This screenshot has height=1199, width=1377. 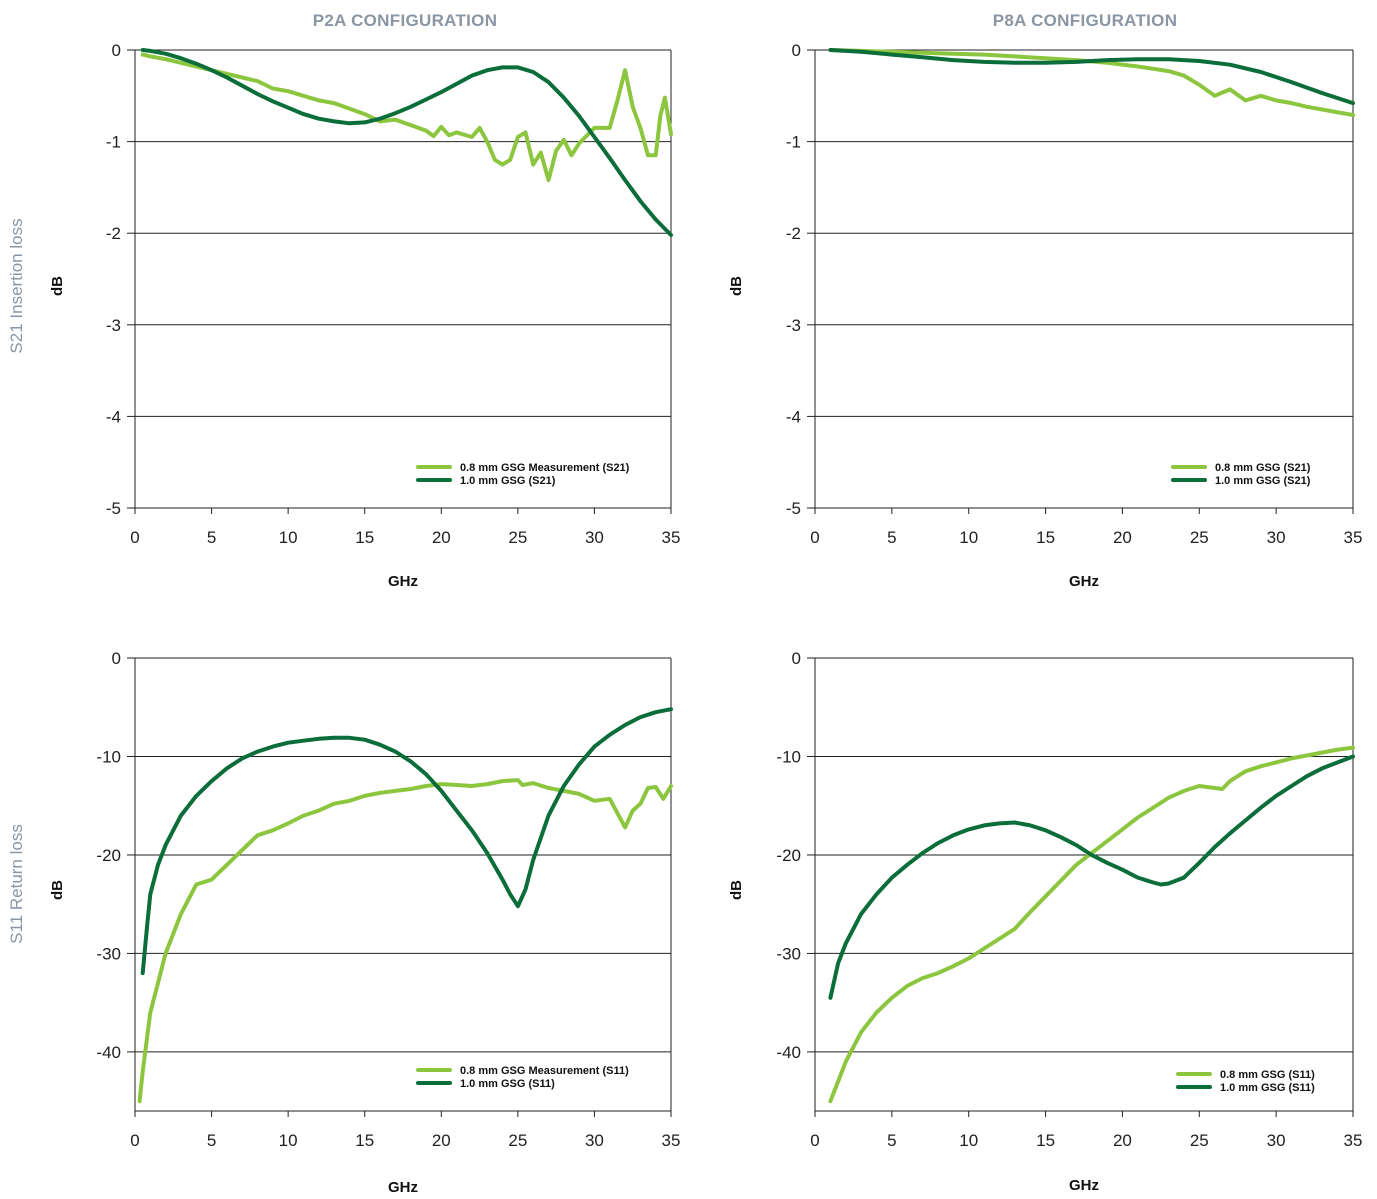 What do you see at coordinates (1263, 468) in the screenshot?
I see `legend-label-1: 0.8 mm GSG (S21)` at bounding box center [1263, 468].